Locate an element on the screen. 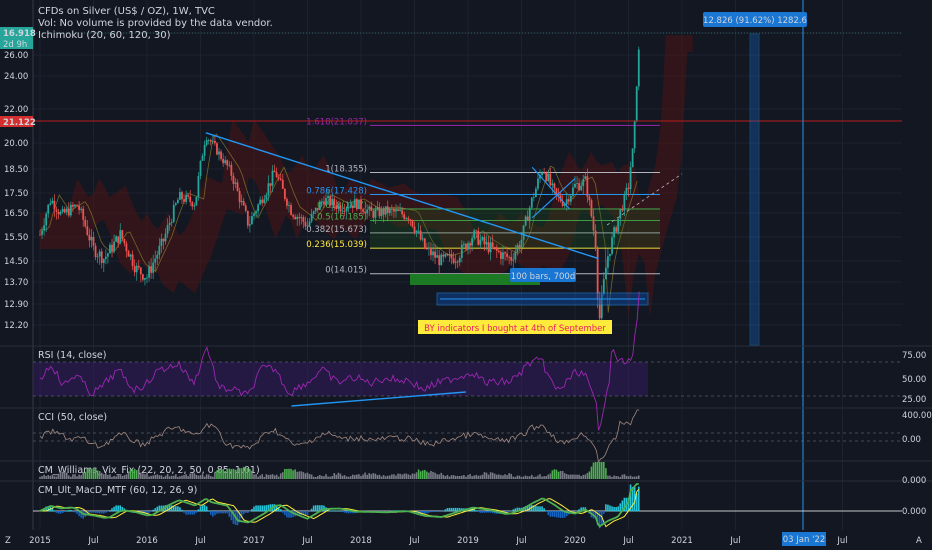 This screenshot has width=932, height=550. ichimoku-label: Ichimoku (20, 60, 120, 30) is located at coordinates (104, 35).